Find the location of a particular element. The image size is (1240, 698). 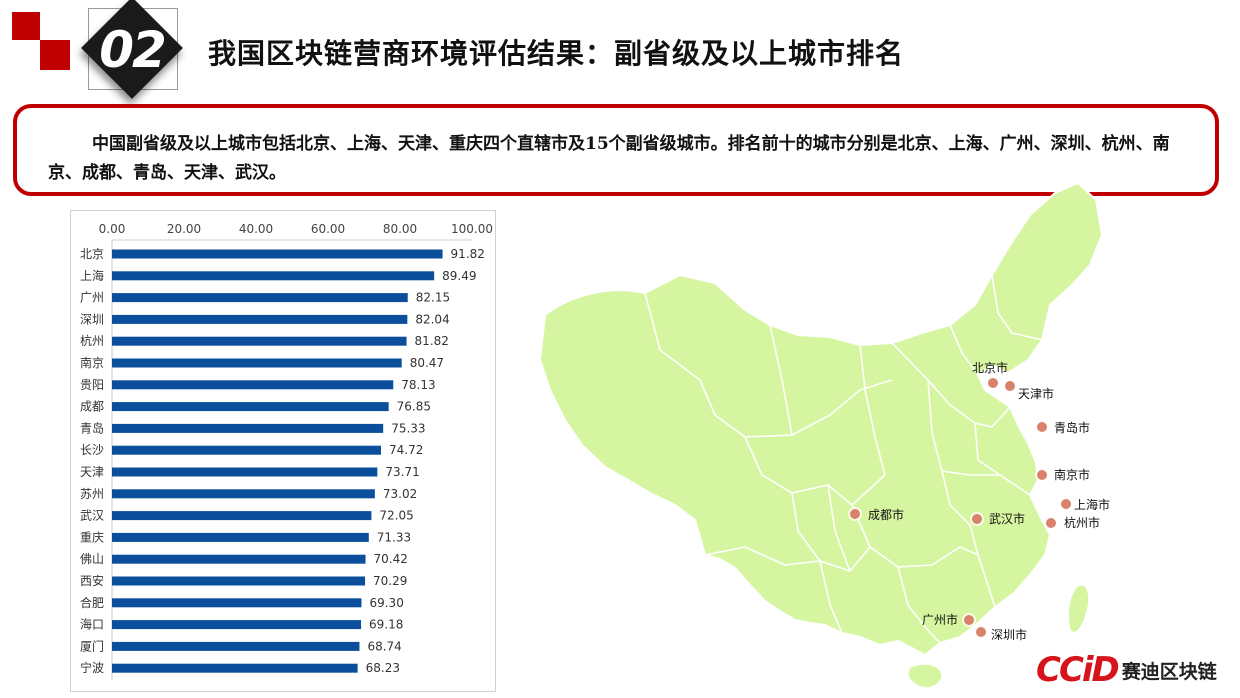

y-category-label: 北京 is located at coordinates (92, 254).